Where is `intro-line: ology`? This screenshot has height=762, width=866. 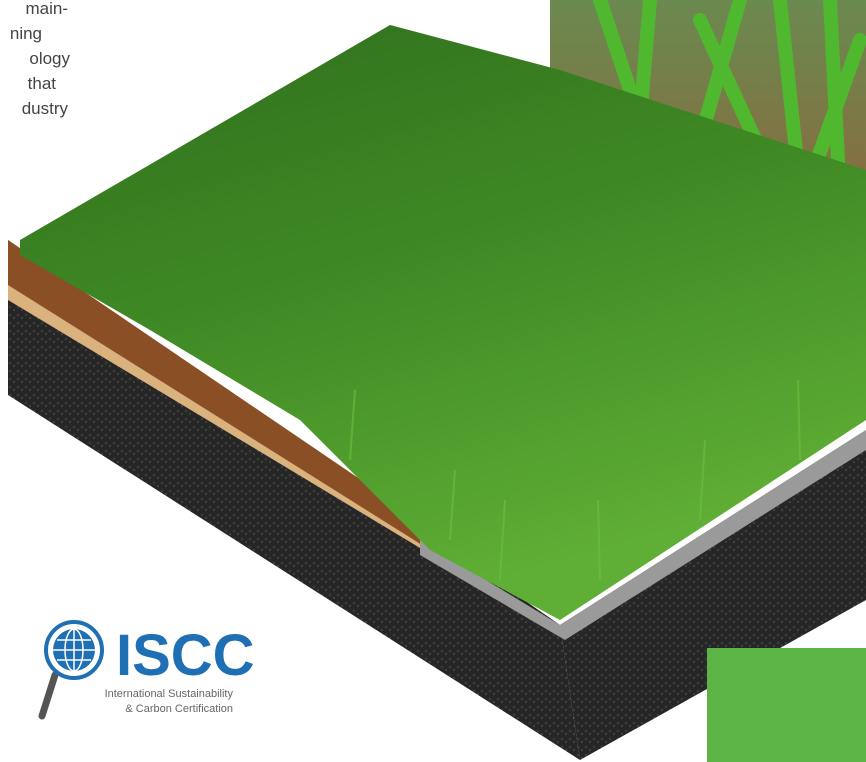
intro-line: ology is located at coordinates (49, 58).